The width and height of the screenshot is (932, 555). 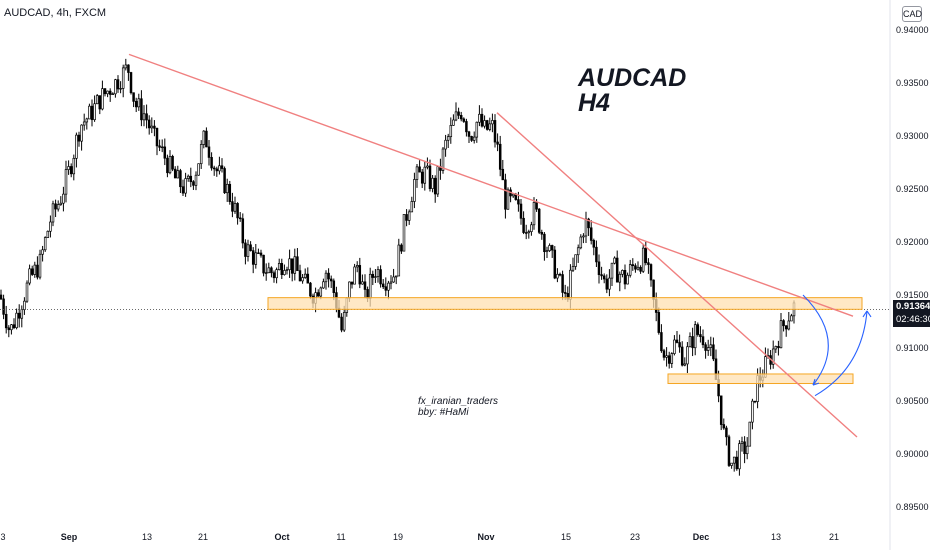 I want to click on time-axis-tick: Nov, so click(x=485, y=537).